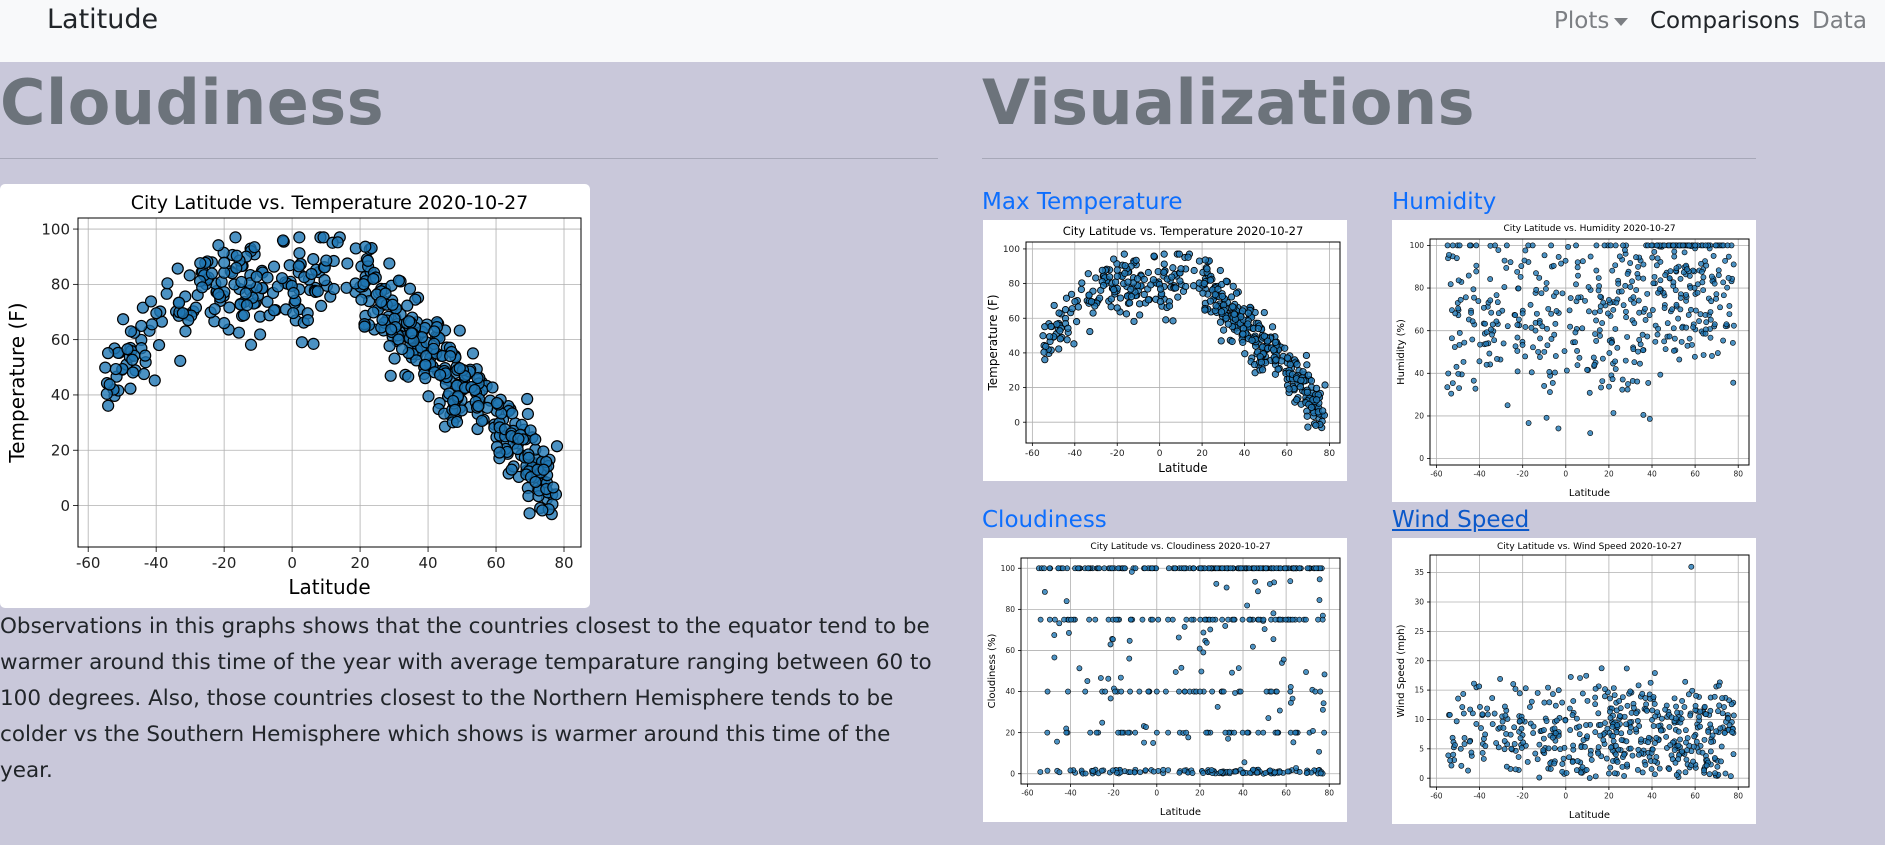  I want to click on navbar-brand: Latitude, so click(103, 19).